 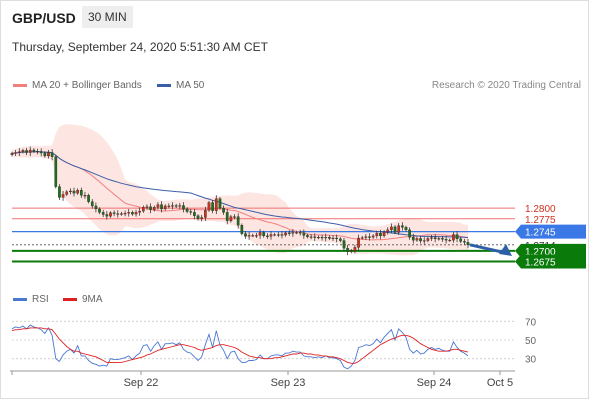 What do you see at coordinates (70, 299) in the screenshot?
I see `ma9-swatch` at bounding box center [70, 299].